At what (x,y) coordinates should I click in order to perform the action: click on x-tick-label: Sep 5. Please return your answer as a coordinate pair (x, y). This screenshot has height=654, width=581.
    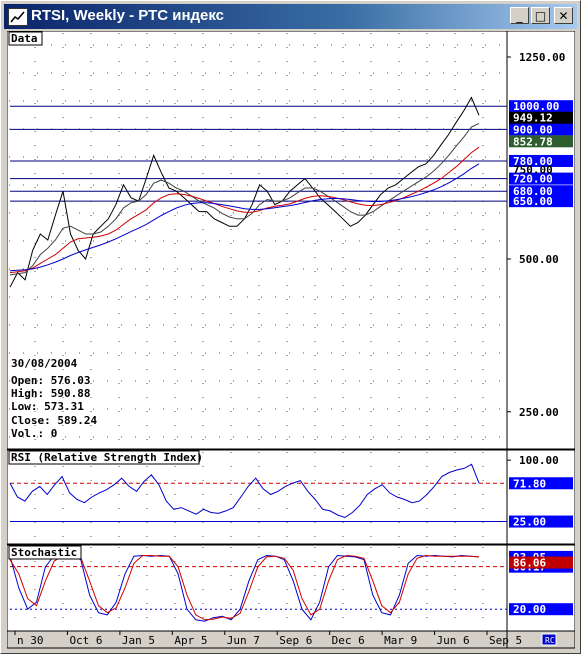
    Looking at the image, I should click on (505, 640).